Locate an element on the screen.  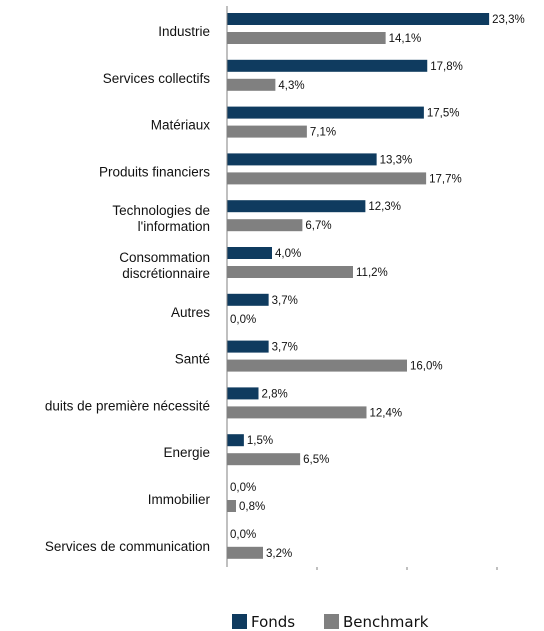
category-label-9: Energie is located at coordinates (186, 452).